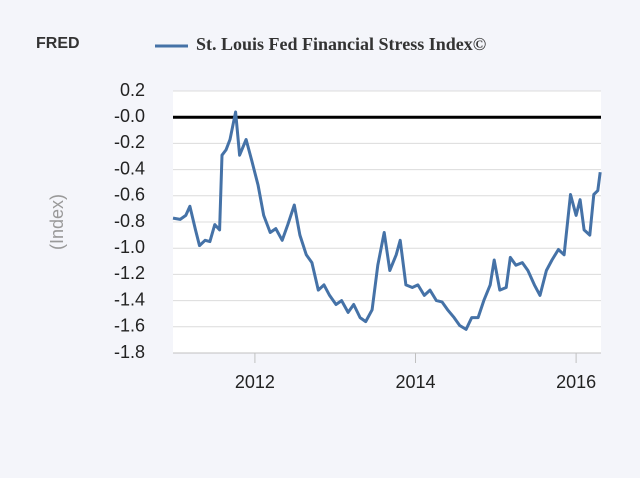 This screenshot has height=478, width=640. What do you see at coordinates (129, 352) in the screenshot?
I see `y-tick-label: -1.8` at bounding box center [129, 352].